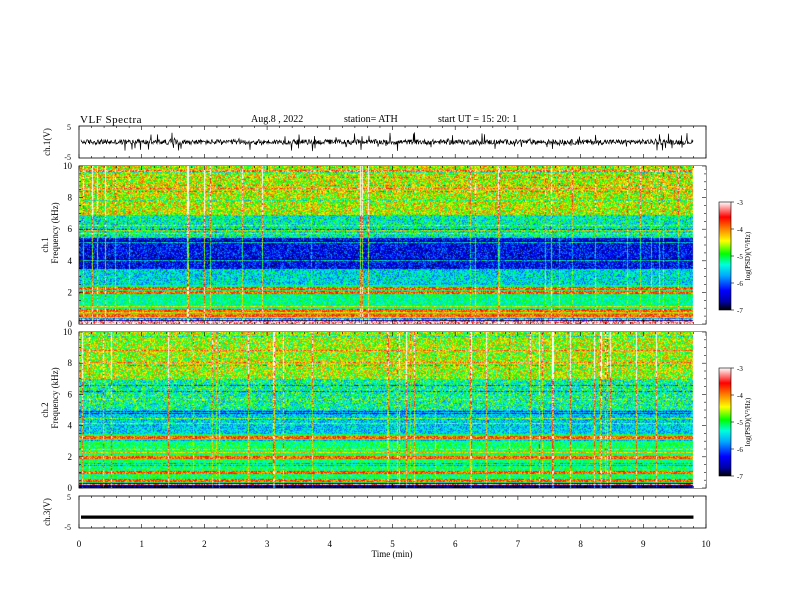 Image resolution: width=792 pixels, height=612 pixels. I want to click on ch3-waveform-frame, so click(392, 512).